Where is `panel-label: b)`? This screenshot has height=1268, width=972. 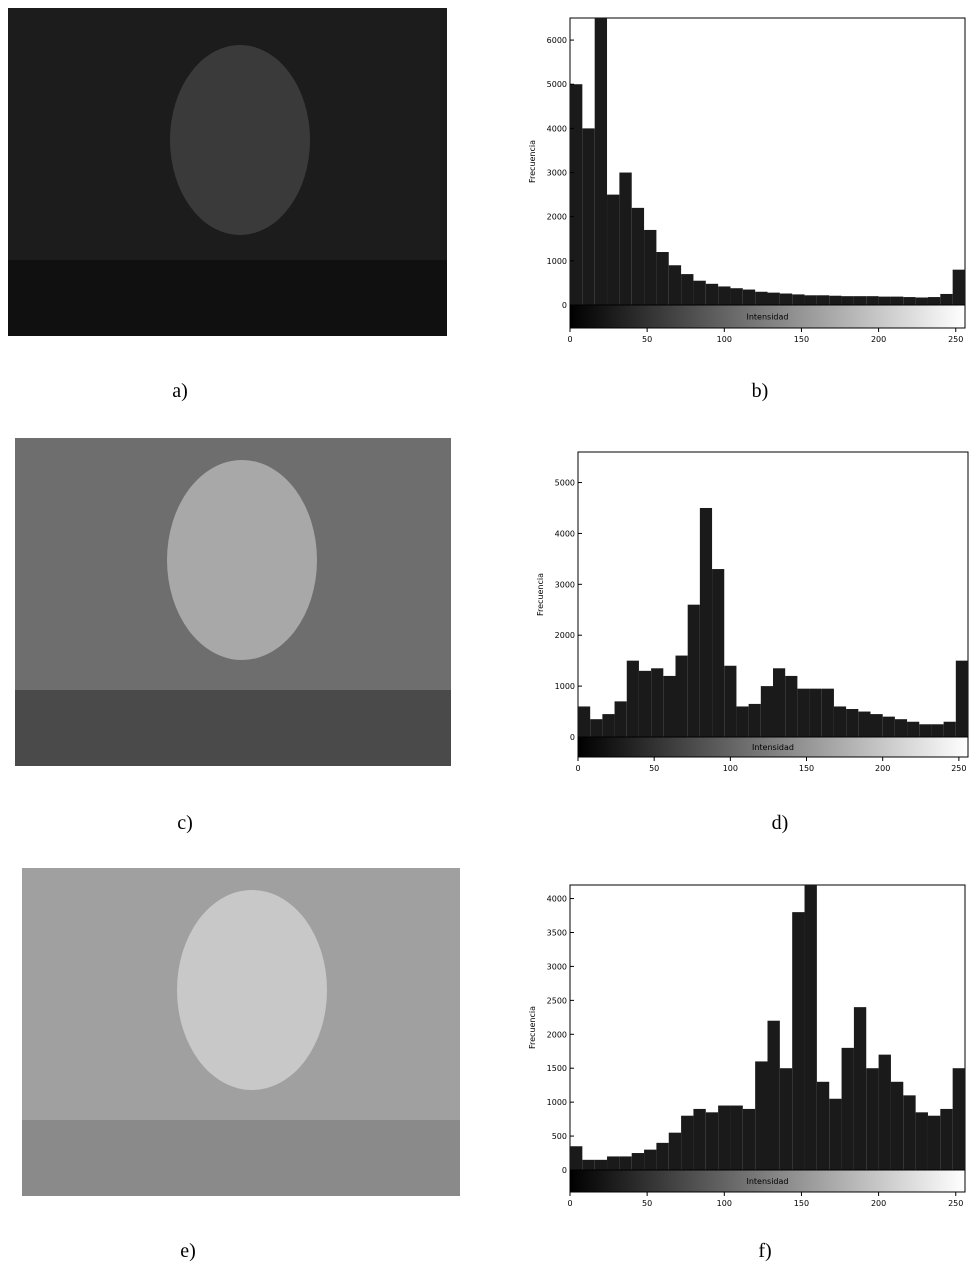
panel-label: b) is located at coordinates (760, 391).